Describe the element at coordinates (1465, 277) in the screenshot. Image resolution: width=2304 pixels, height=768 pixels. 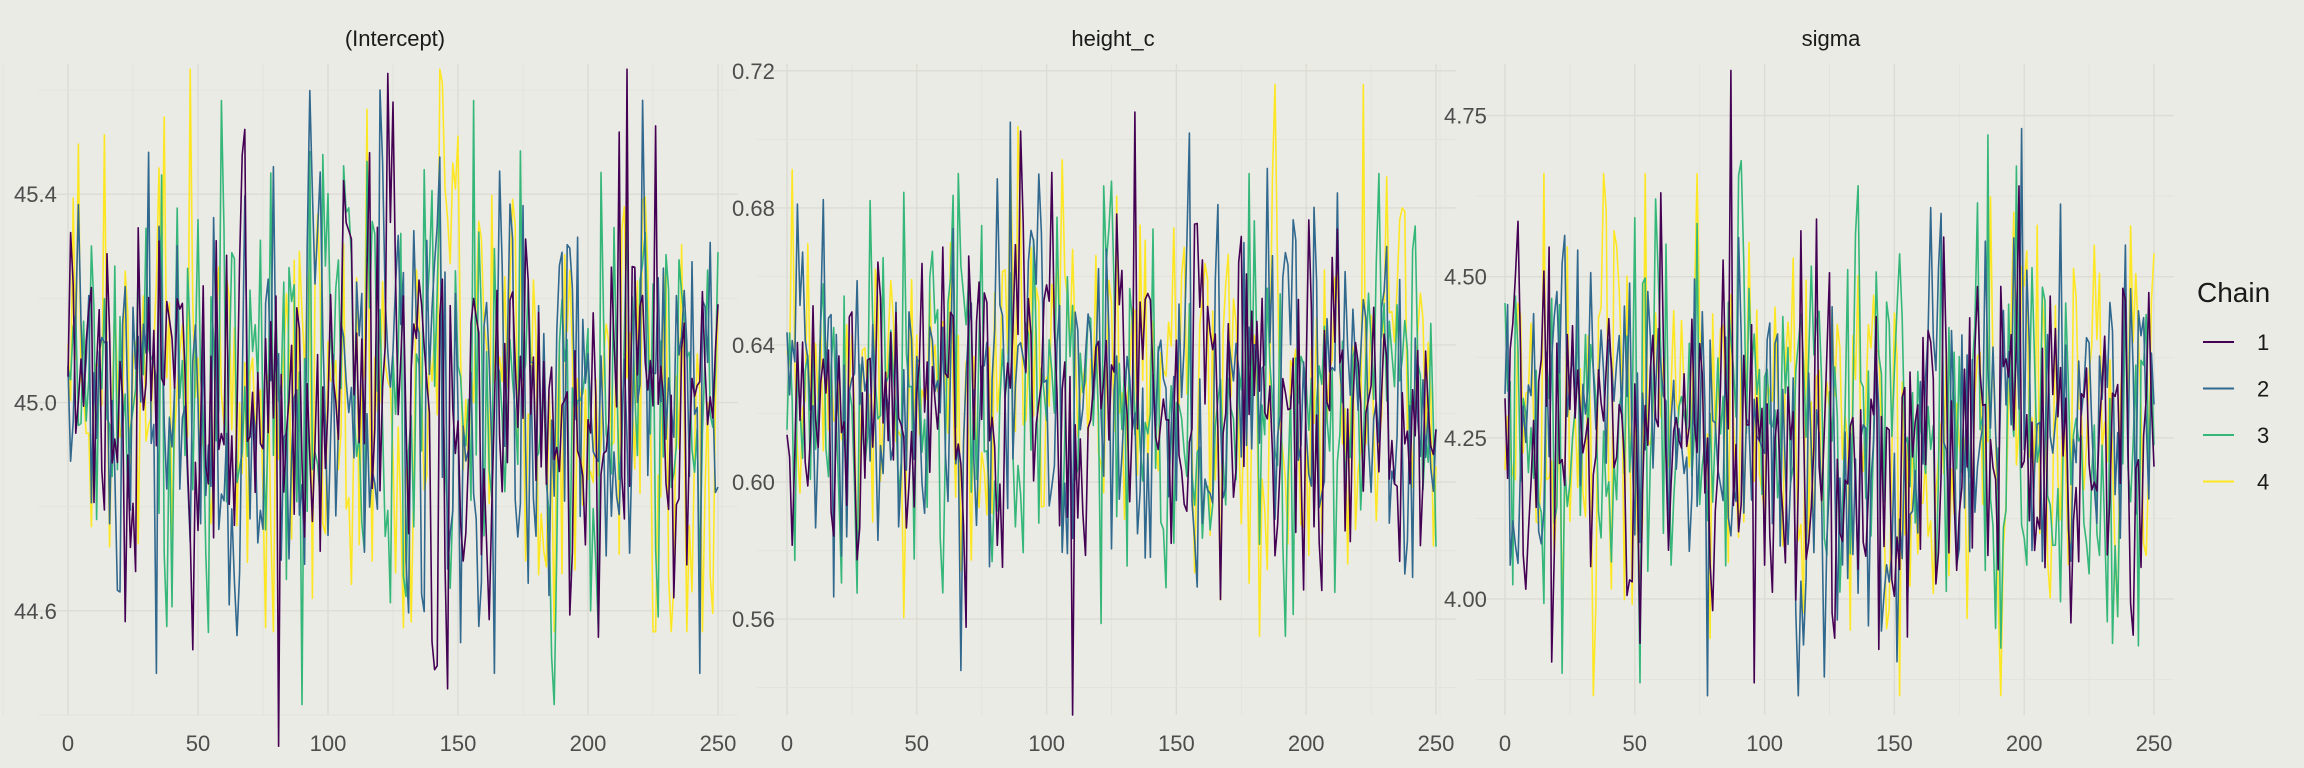
I see `y-tick-label: 4.50` at that location.